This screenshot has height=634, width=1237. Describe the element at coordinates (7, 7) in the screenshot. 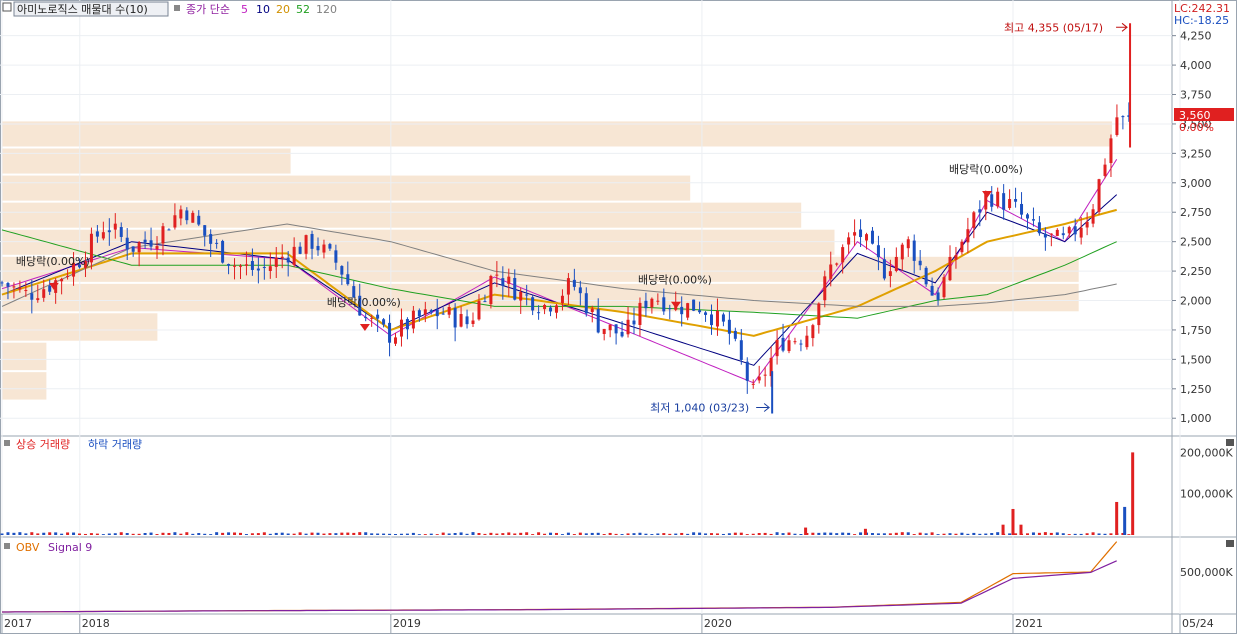

I see `legend-toggle-icon` at that location.